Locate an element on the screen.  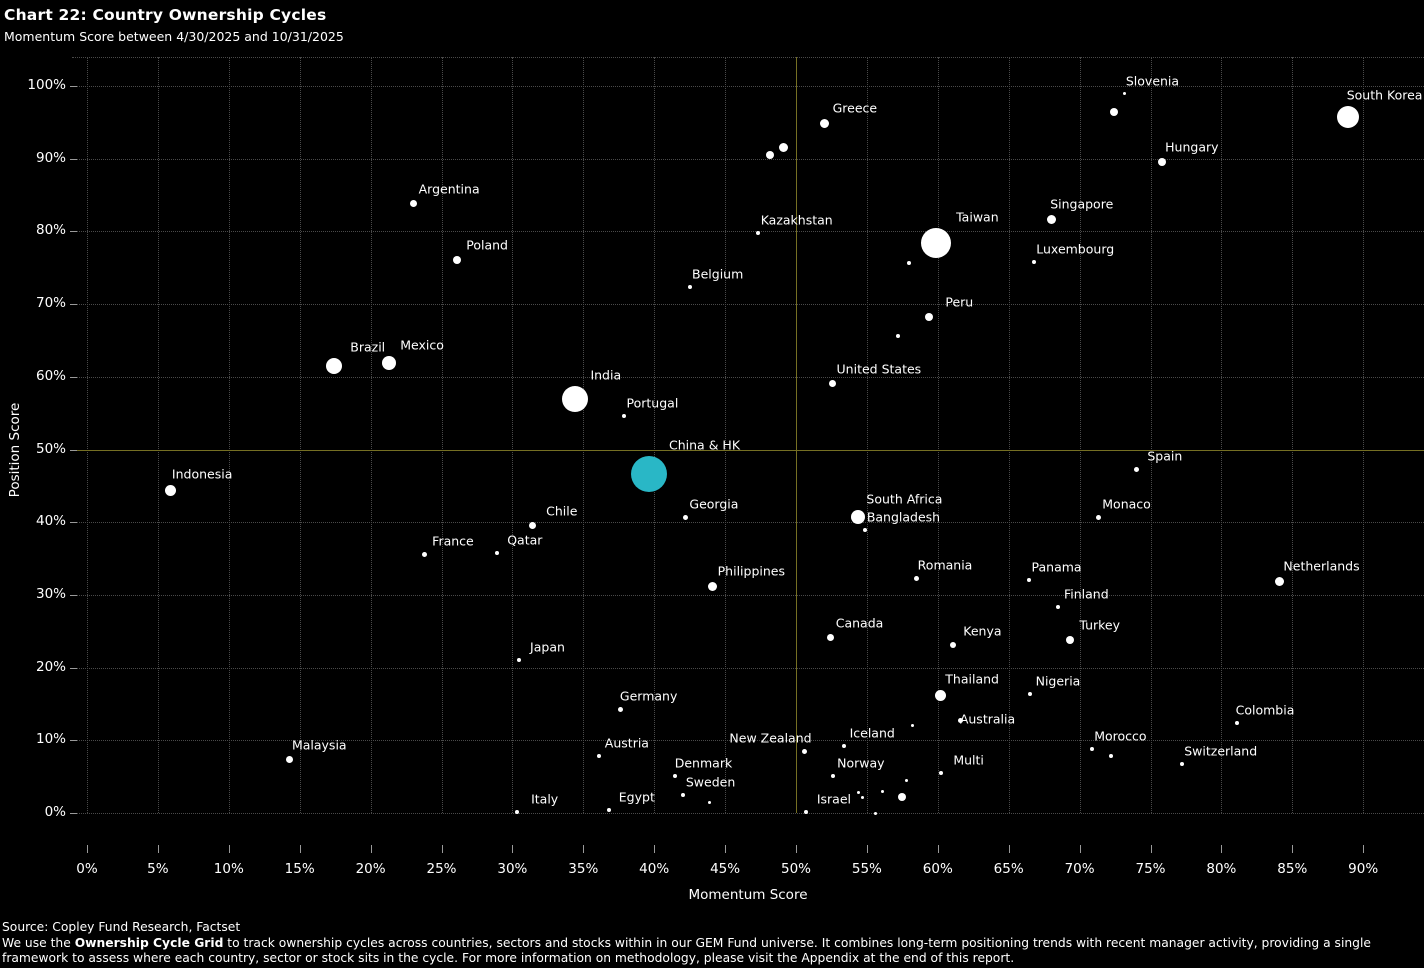
point-label: South Africa is located at coordinates (904, 499).